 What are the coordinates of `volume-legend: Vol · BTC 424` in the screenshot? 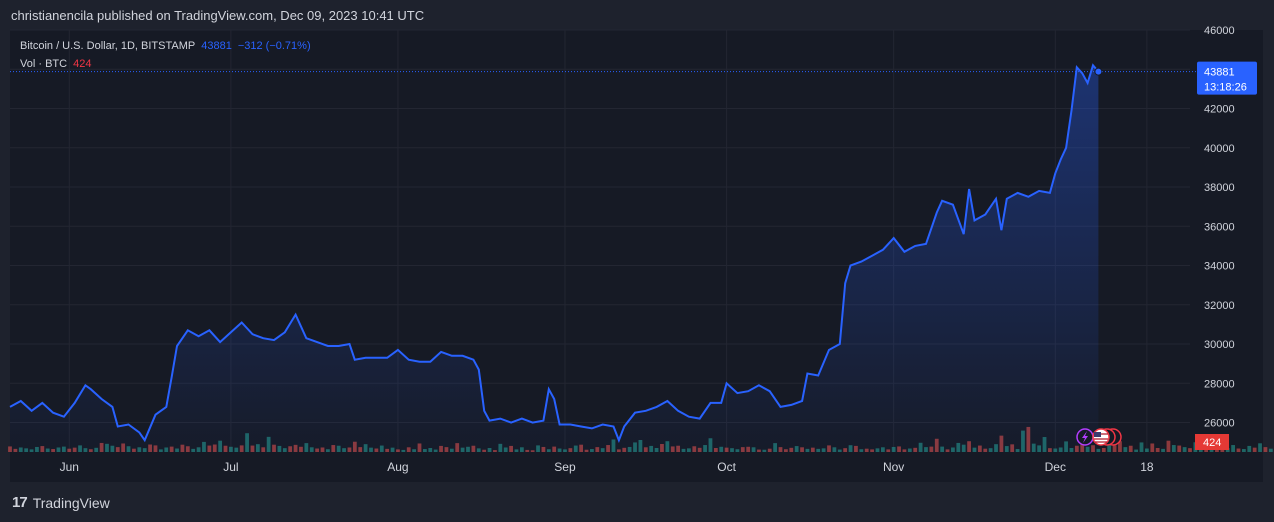 It's located at (55, 64).